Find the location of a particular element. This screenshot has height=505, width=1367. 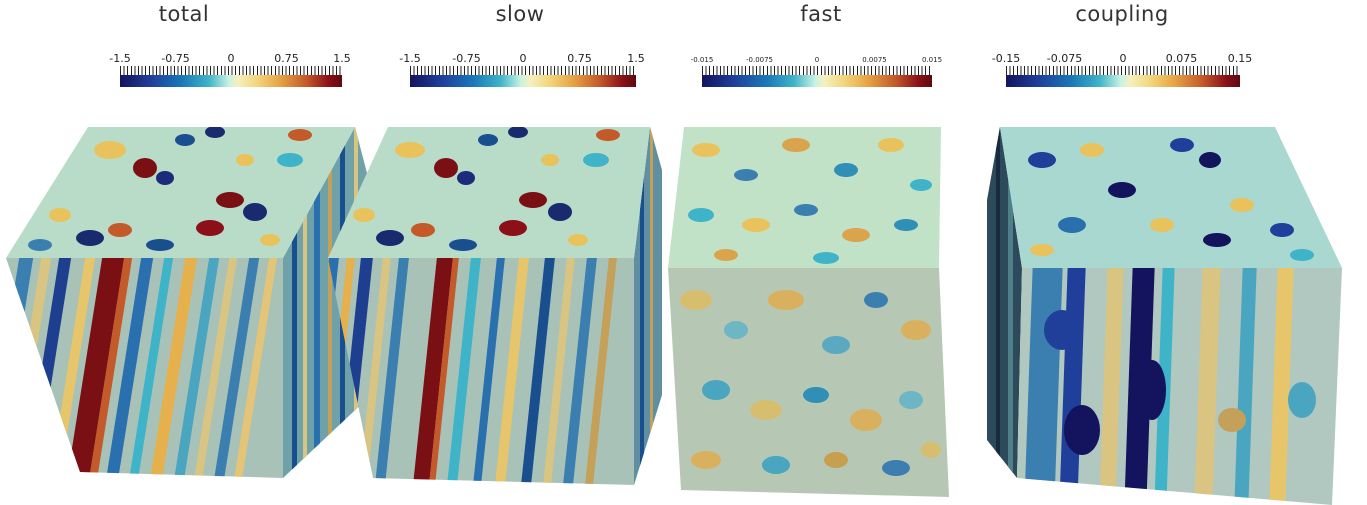

colorbar-tick-labels: -0.15 -0.075 0 0.075 0.15 is located at coordinates (1122, 59).